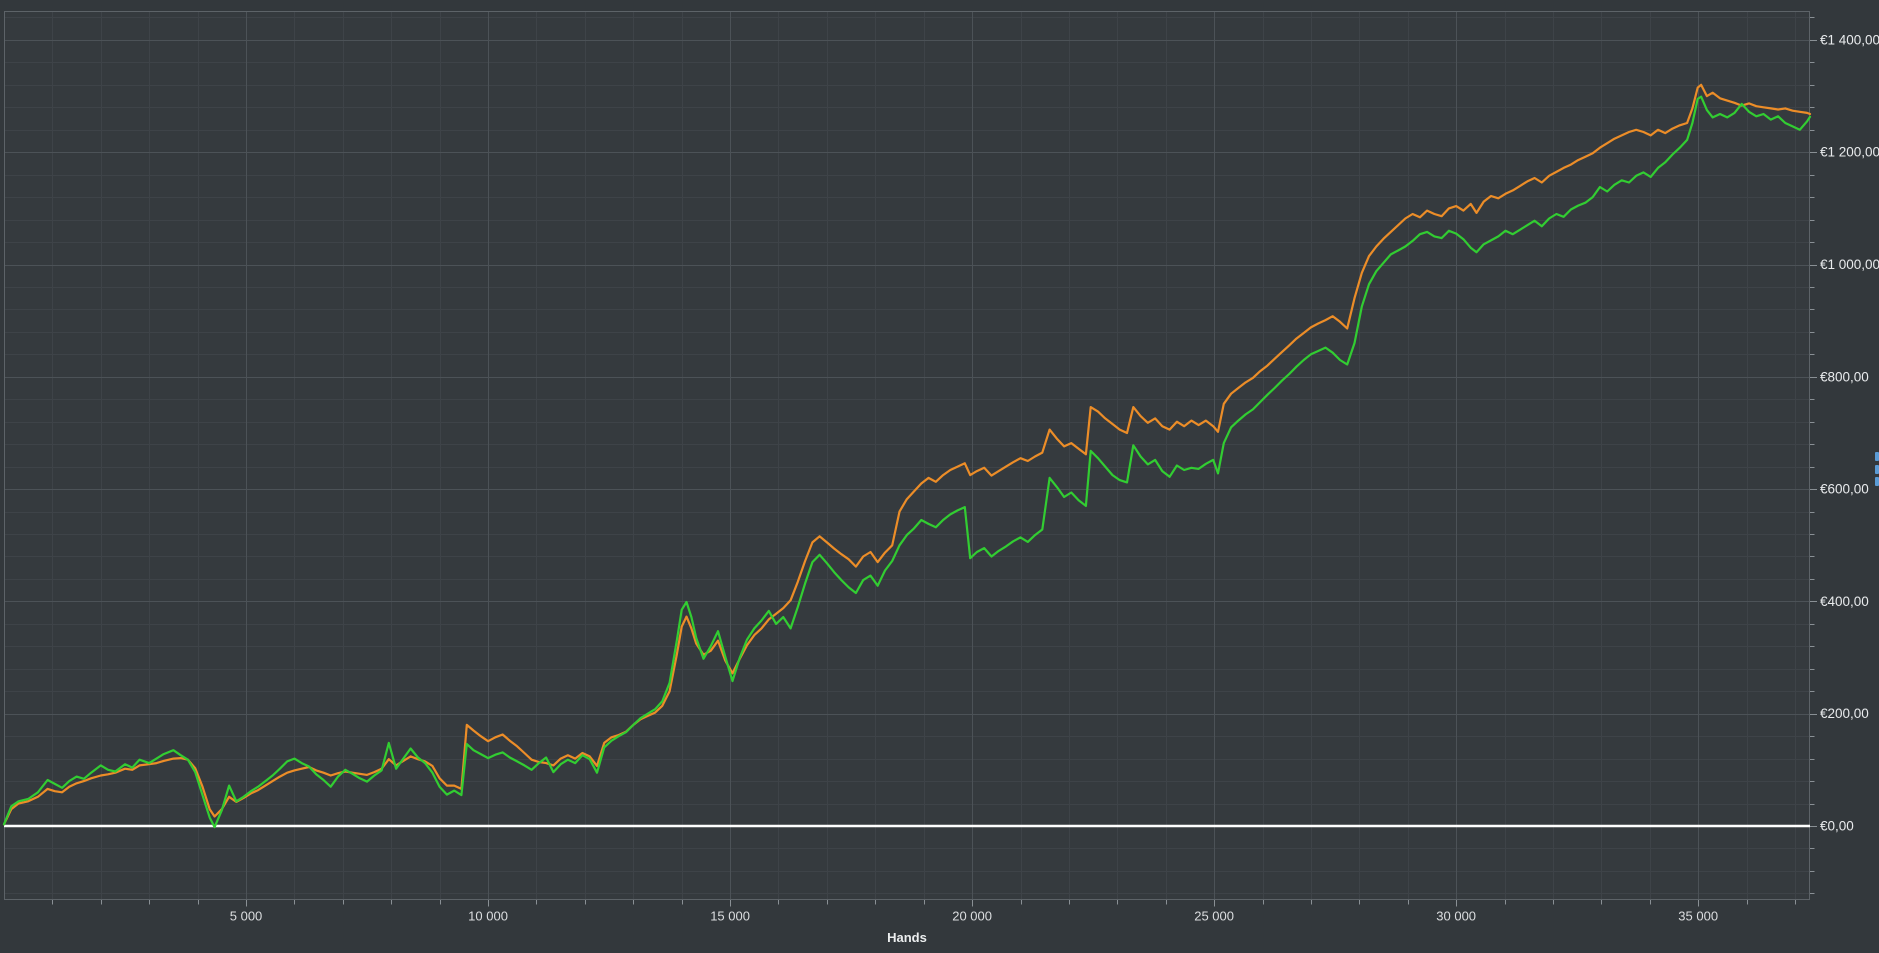 Image resolution: width=1879 pixels, height=953 pixels. Describe the element at coordinates (1844, 713) in the screenshot. I see `y-axis-label: €200,00` at that location.